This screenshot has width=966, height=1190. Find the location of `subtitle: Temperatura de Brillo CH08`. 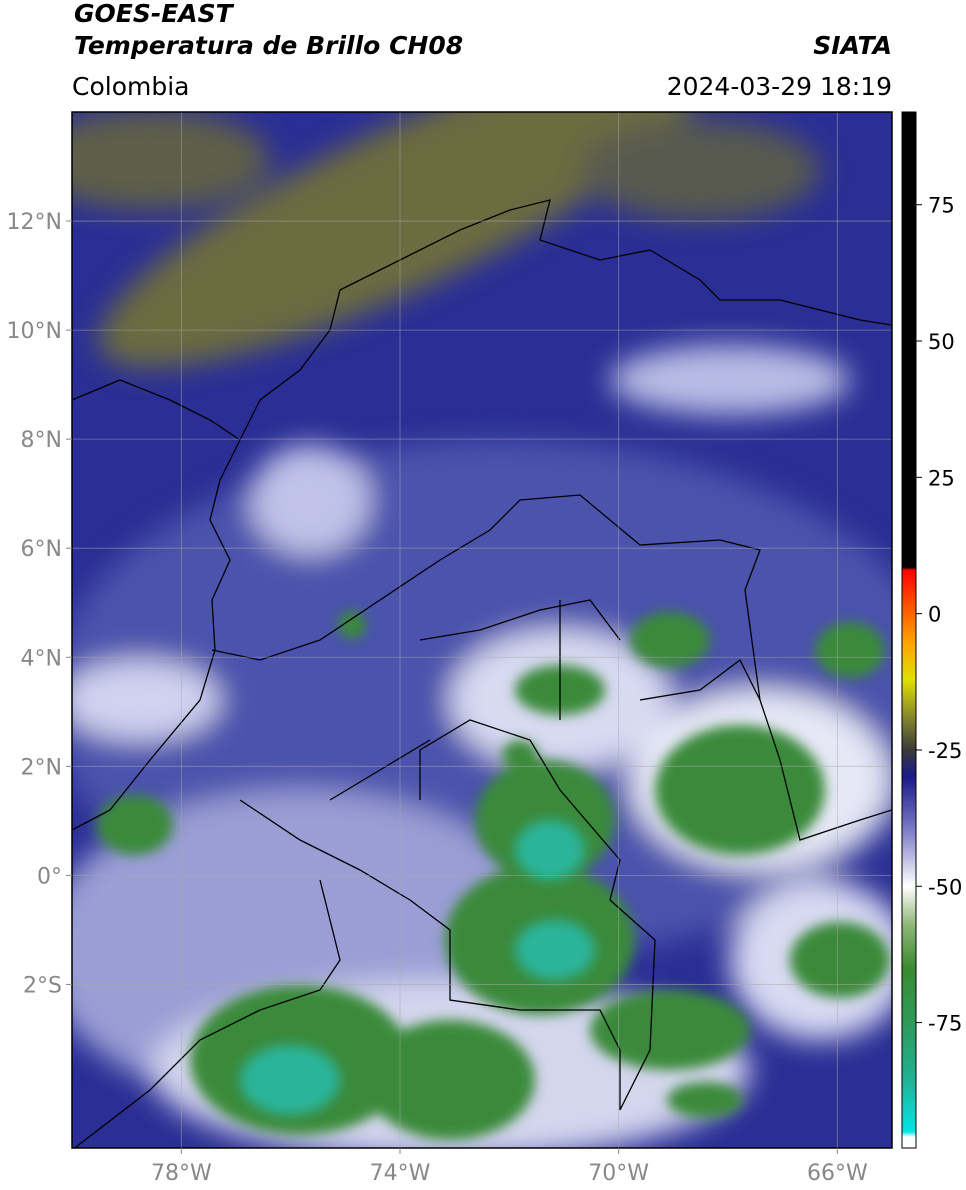

subtitle: Temperatura de Brillo CH08 is located at coordinates (268, 45).